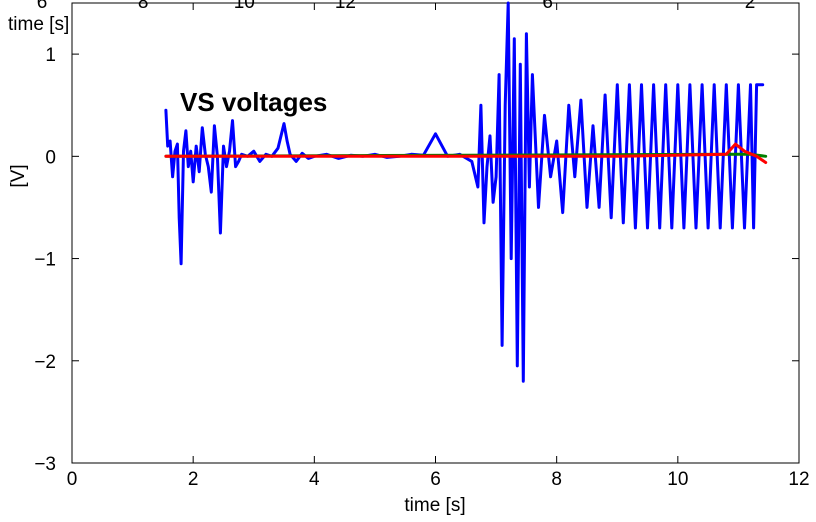 This screenshot has width=816, height=522. What do you see at coordinates (381, 17) in the screenshot?
I see `top-chart-remnant: 6 8 10 12 6 2 time [s]` at bounding box center [381, 17].